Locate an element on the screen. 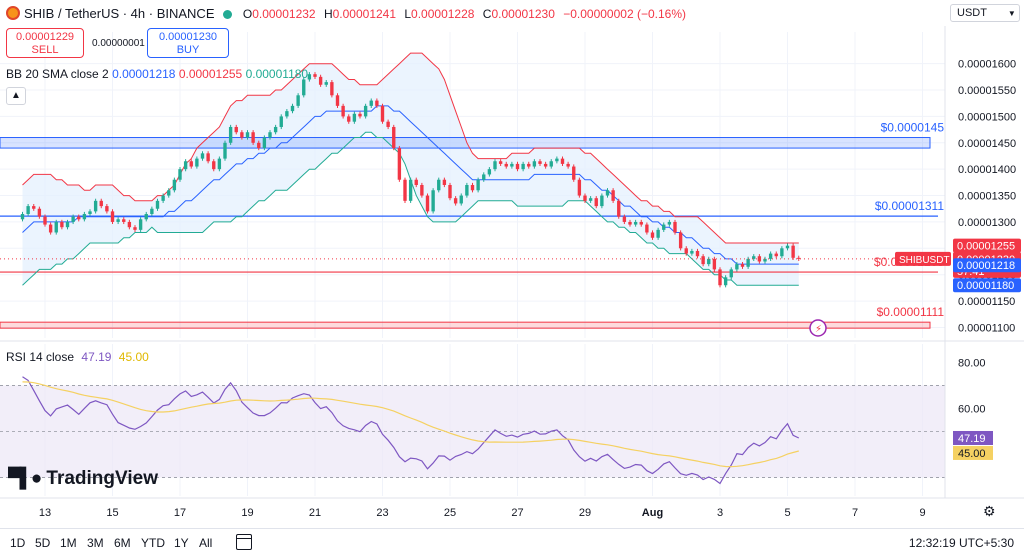  range-5d: 5D is located at coordinates (43, 543).